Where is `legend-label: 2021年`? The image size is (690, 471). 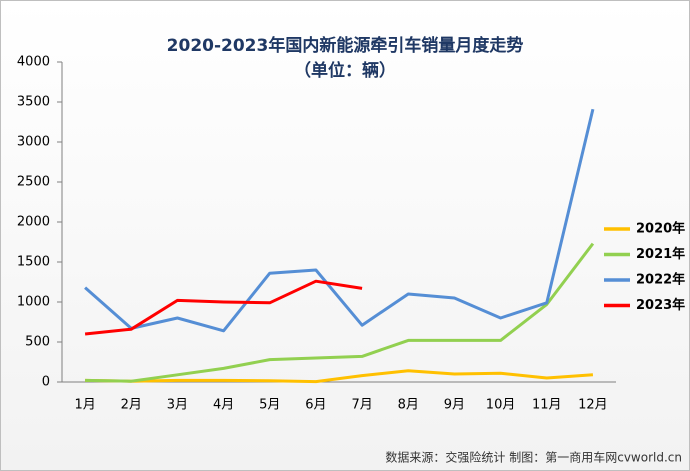
legend-label: 2021年 is located at coordinates (660, 254).